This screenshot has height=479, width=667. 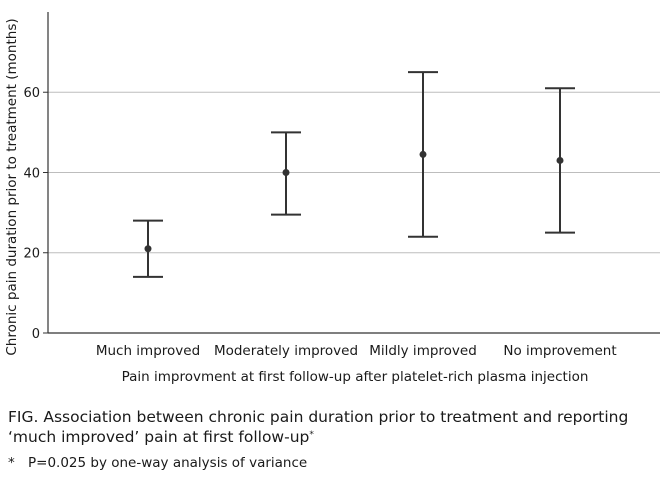 I want to click on x-tick-label: Mildly improved, so click(x=423, y=351).